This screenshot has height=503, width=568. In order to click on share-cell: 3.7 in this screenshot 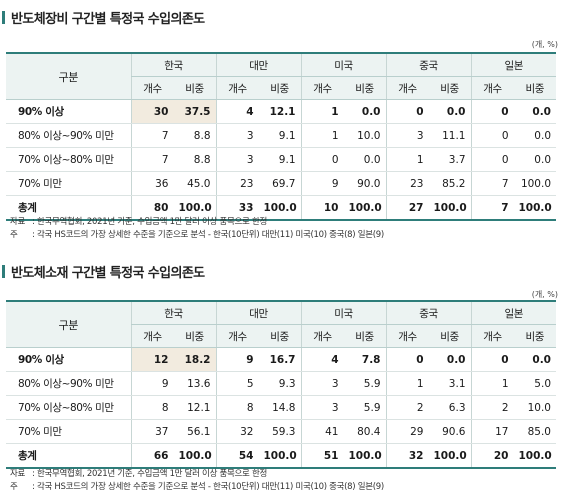, I will do `click(449, 159)`.